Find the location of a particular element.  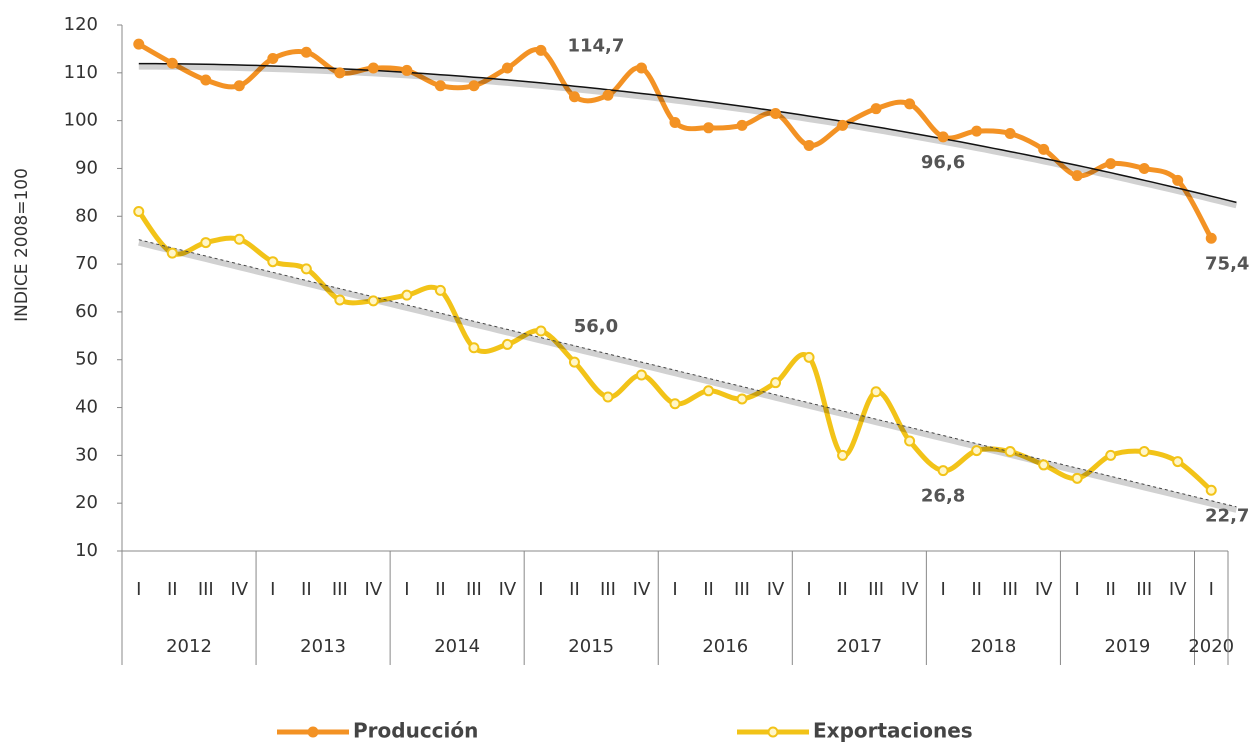

y-tick-label: 10 is located at coordinates (86, 550).